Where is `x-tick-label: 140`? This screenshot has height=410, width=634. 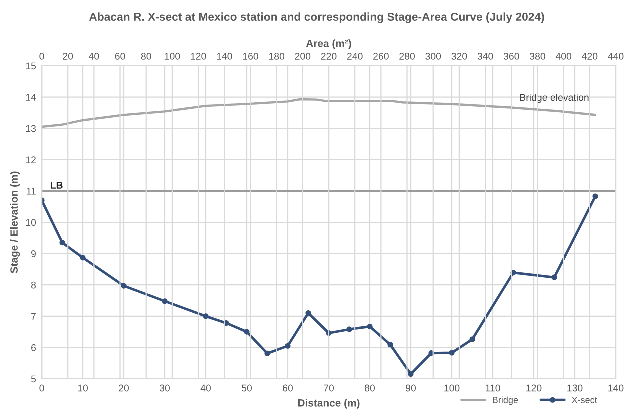
x-tick-label: 140 is located at coordinates (616, 388).